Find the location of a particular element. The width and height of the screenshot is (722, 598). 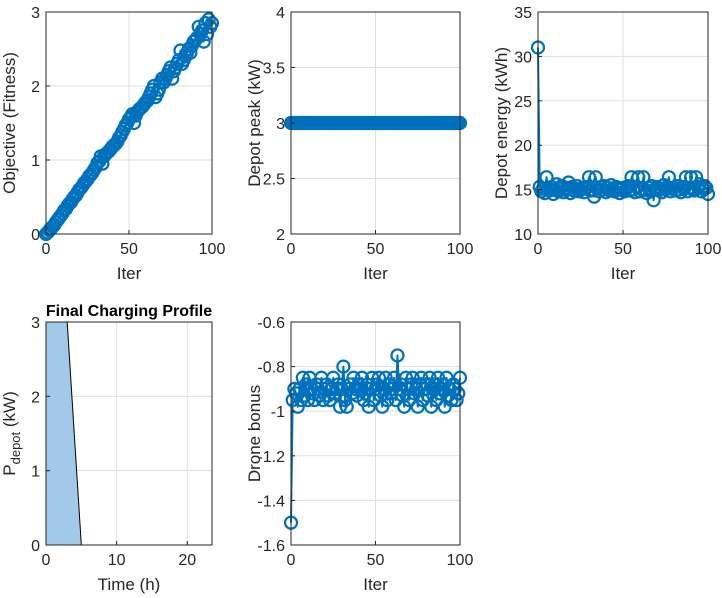

y-axis-label: Depot peak (kW) is located at coordinates (254, 123).